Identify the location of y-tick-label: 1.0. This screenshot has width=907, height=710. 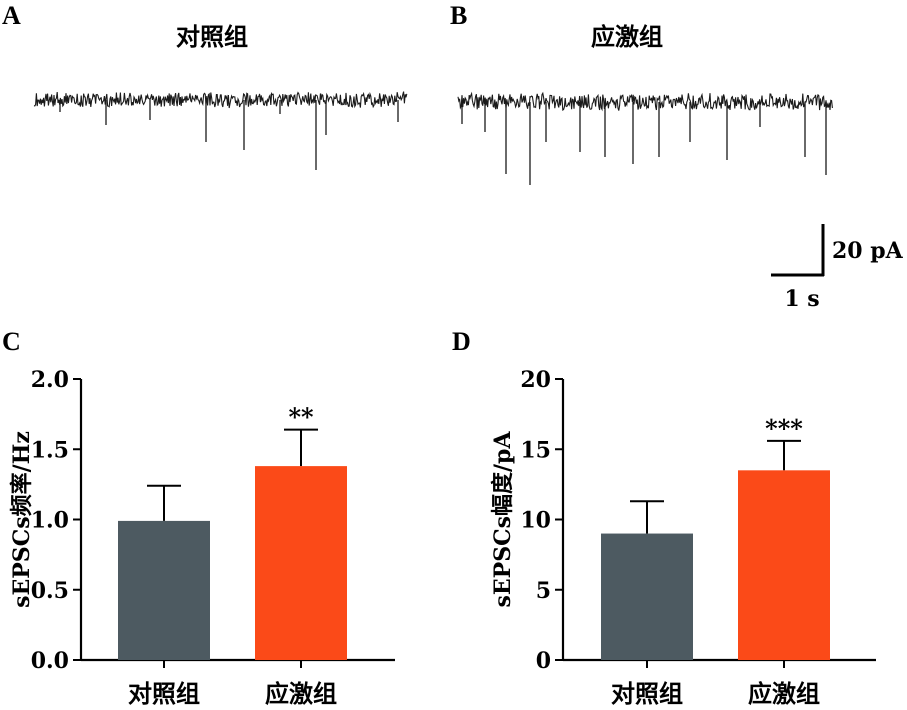
(50, 521).